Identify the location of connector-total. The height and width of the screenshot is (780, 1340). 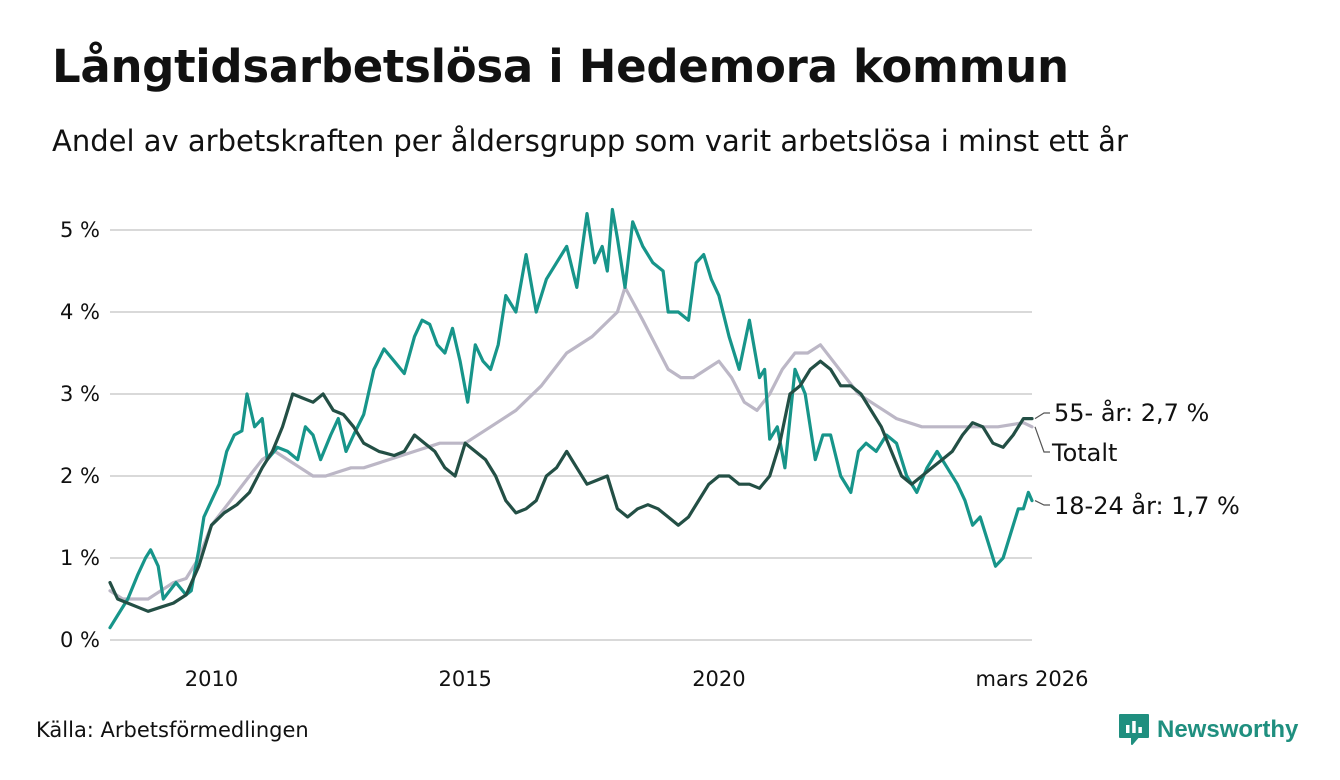
(1042, 439).